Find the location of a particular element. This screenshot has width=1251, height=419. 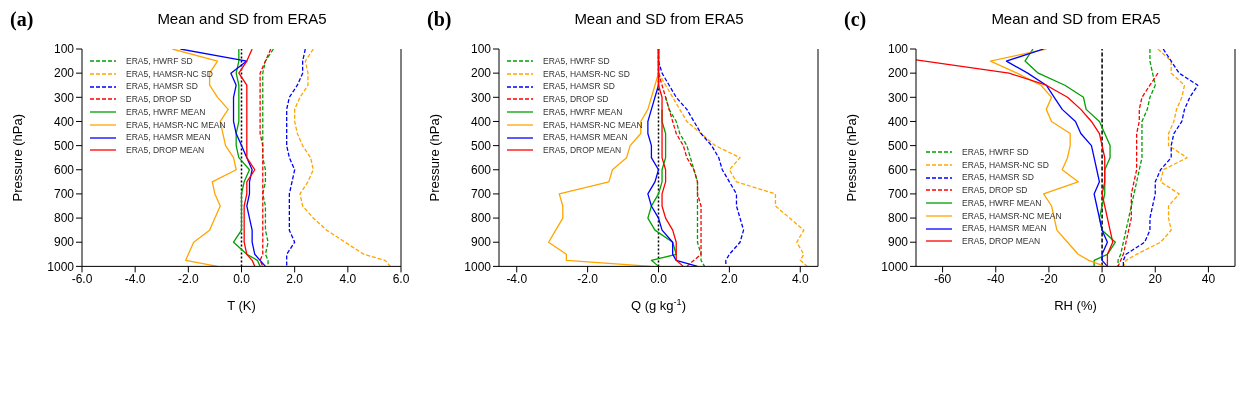

x-tick-label: 20 is located at coordinates (1155, 278).